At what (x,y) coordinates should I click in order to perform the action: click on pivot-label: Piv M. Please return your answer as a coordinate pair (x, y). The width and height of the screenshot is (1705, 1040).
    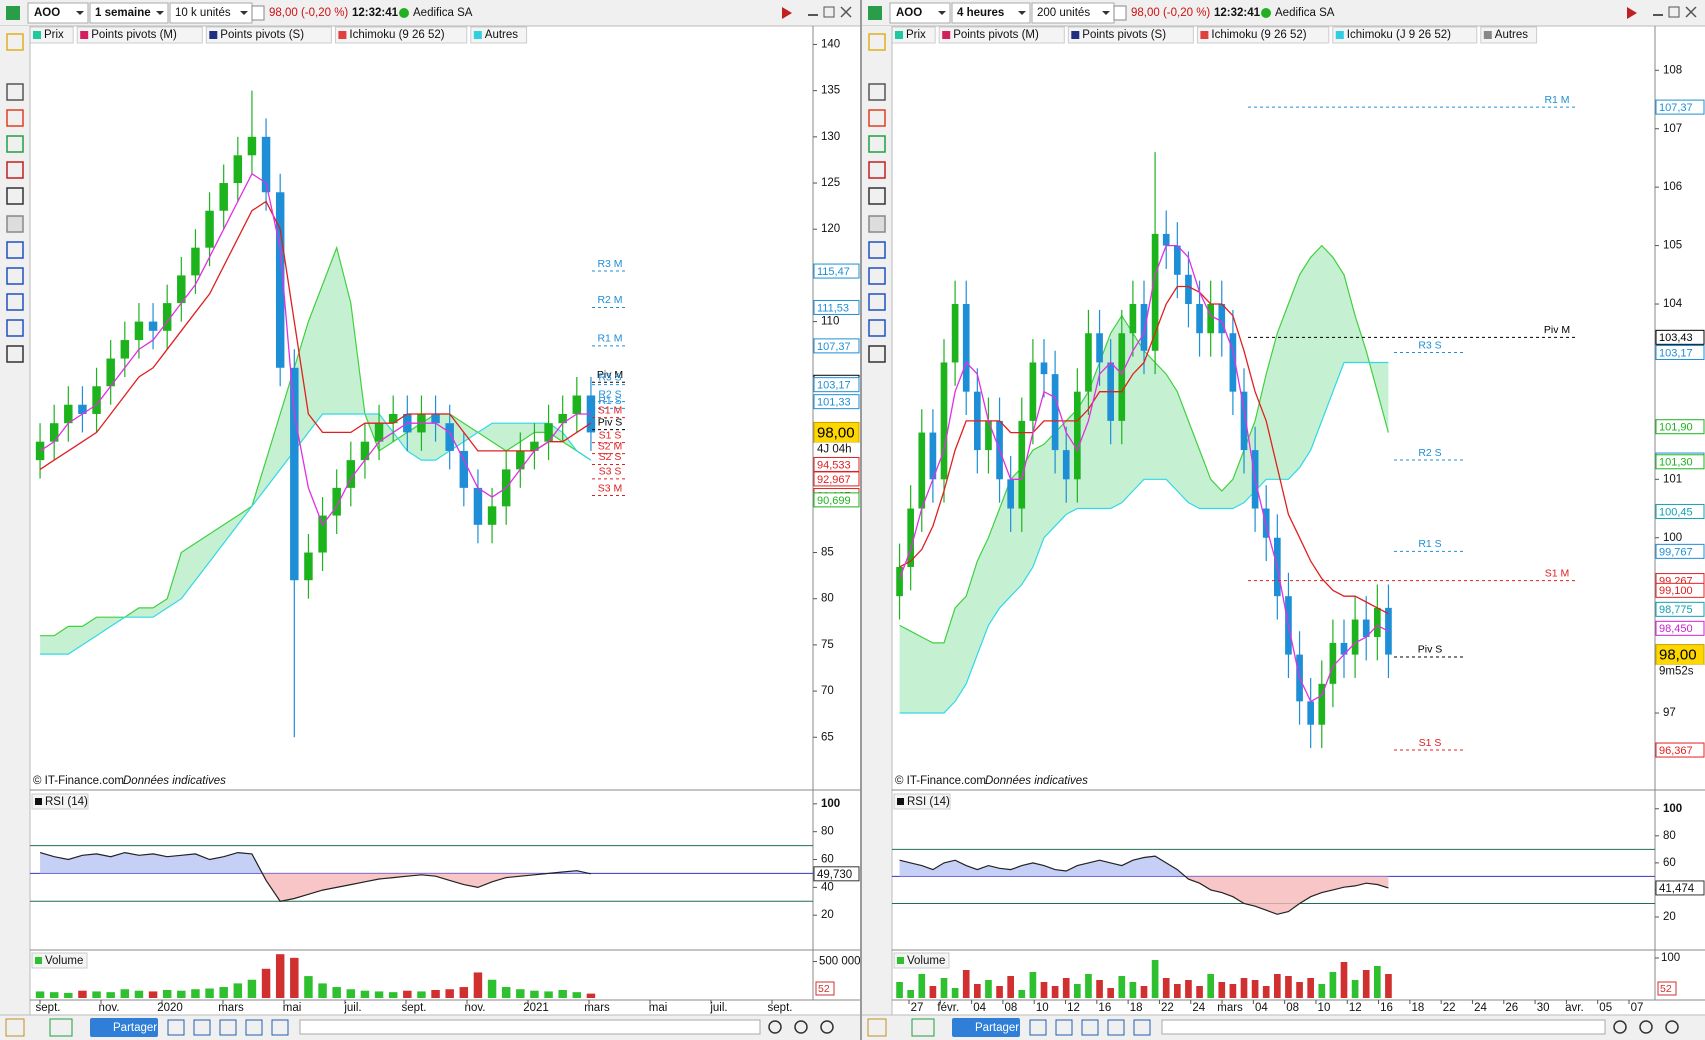
    Looking at the image, I should click on (610, 375).